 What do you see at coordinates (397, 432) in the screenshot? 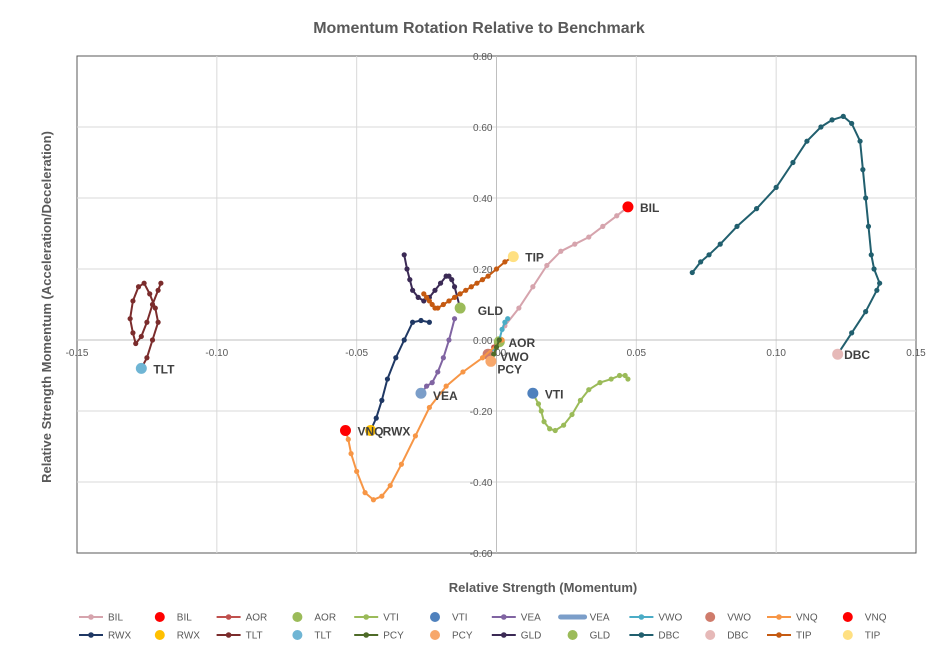
I see `end-label-rwx: RWX` at bounding box center [397, 432].